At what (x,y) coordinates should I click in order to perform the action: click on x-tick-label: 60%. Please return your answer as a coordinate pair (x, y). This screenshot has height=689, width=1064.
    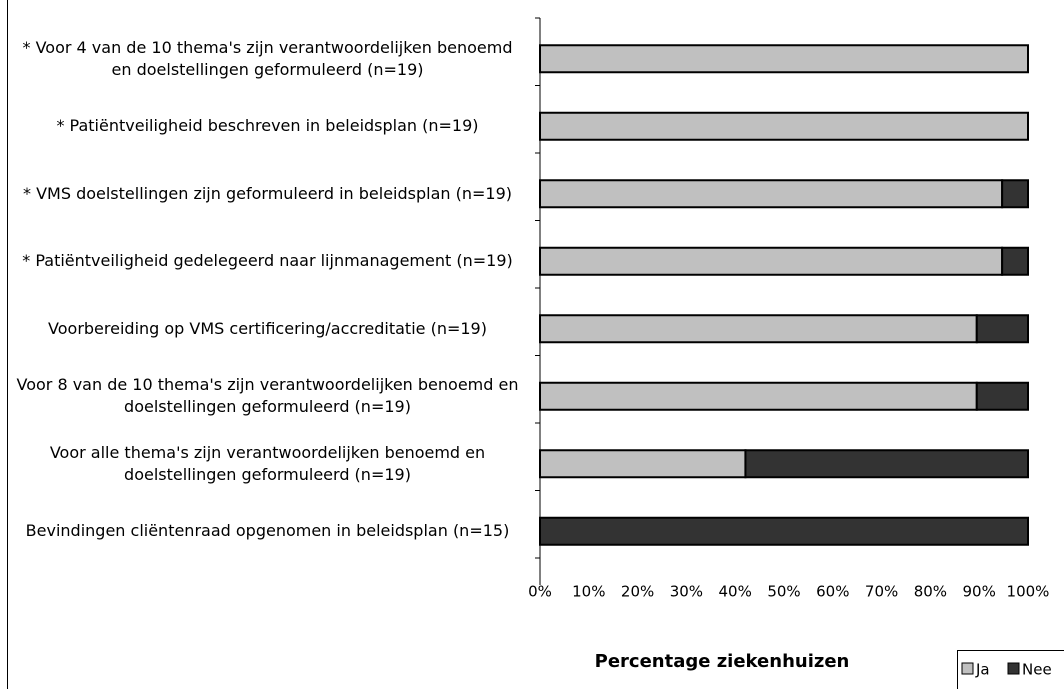
    Looking at the image, I should click on (832, 592).